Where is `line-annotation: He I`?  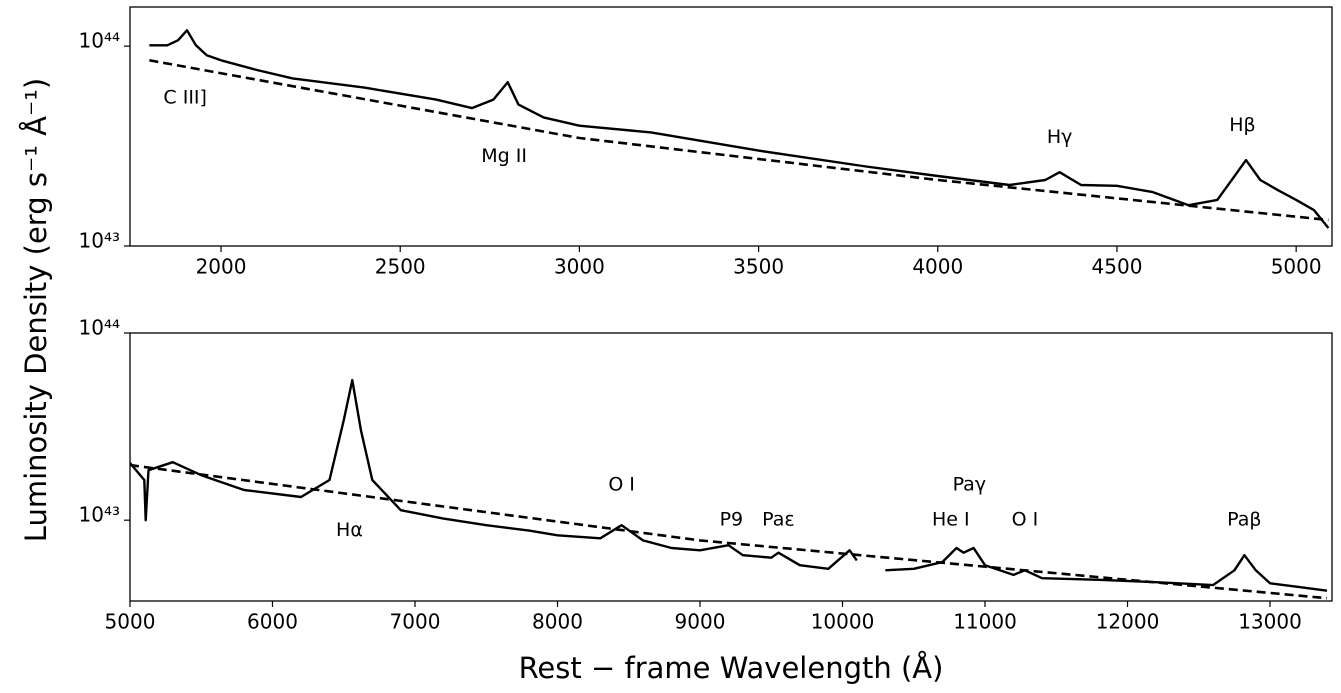 line-annotation: He I is located at coordinates (951, 520).